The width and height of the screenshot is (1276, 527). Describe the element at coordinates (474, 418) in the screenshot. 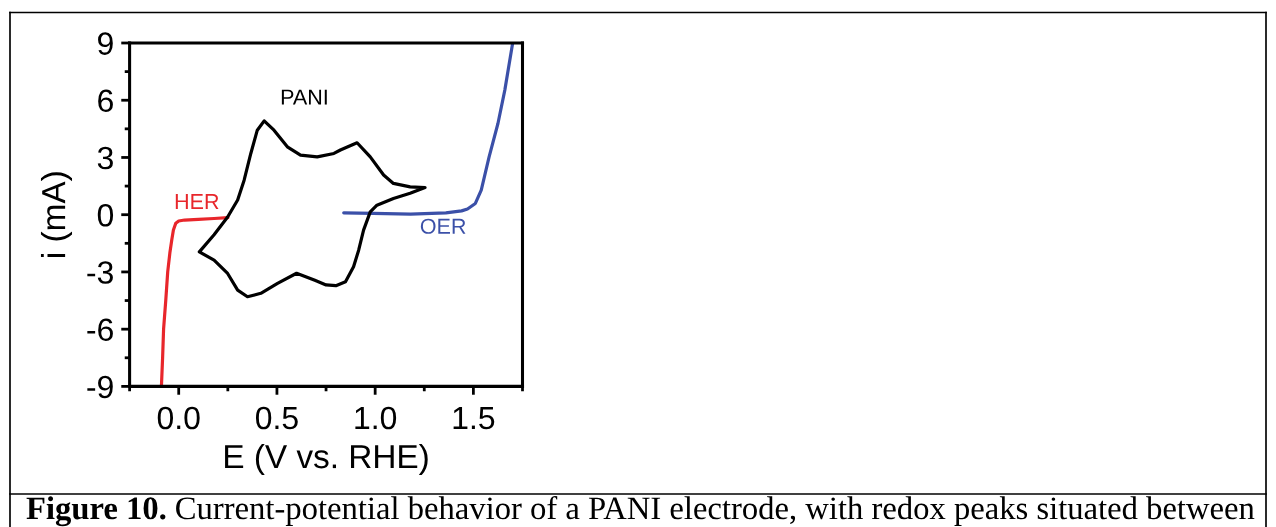

I see `x-tick-label: 1.5` at that location.